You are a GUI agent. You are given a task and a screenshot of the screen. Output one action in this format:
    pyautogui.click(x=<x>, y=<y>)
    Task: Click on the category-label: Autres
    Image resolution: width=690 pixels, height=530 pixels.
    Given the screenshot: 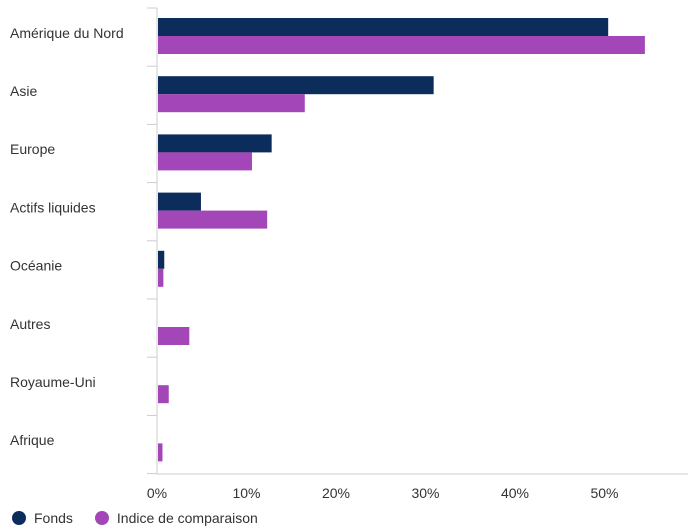 What is the action you would take?
    pyautogui.click(x=30, y=324)
    